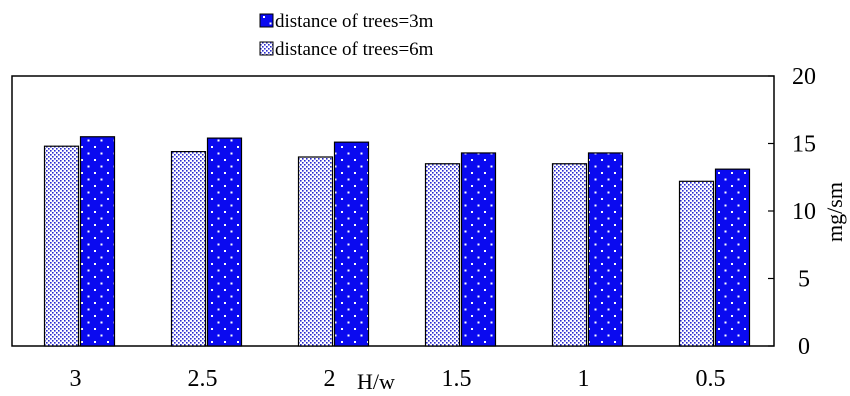 This screenshot has width=850, height=396. Describe the element at coordinates (76, 379) in the screenshot. I see `x-tick-label: 3` at that location.